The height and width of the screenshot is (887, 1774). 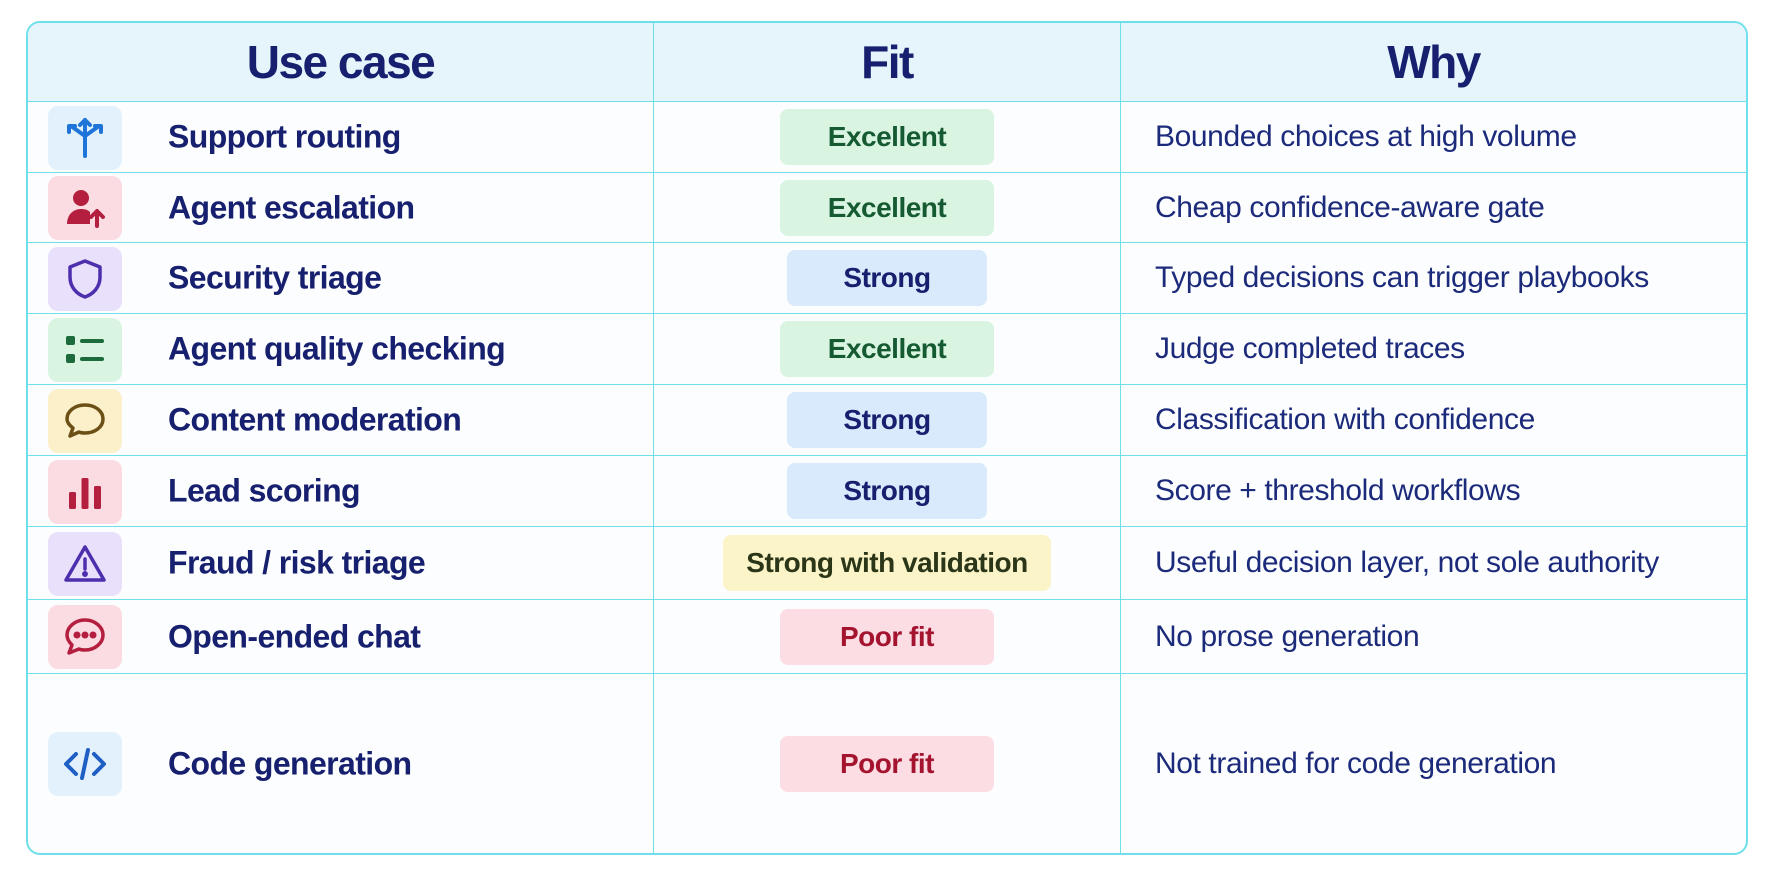 I want to click on use-case-cell: Content moderation, so click(x=341, y=420).